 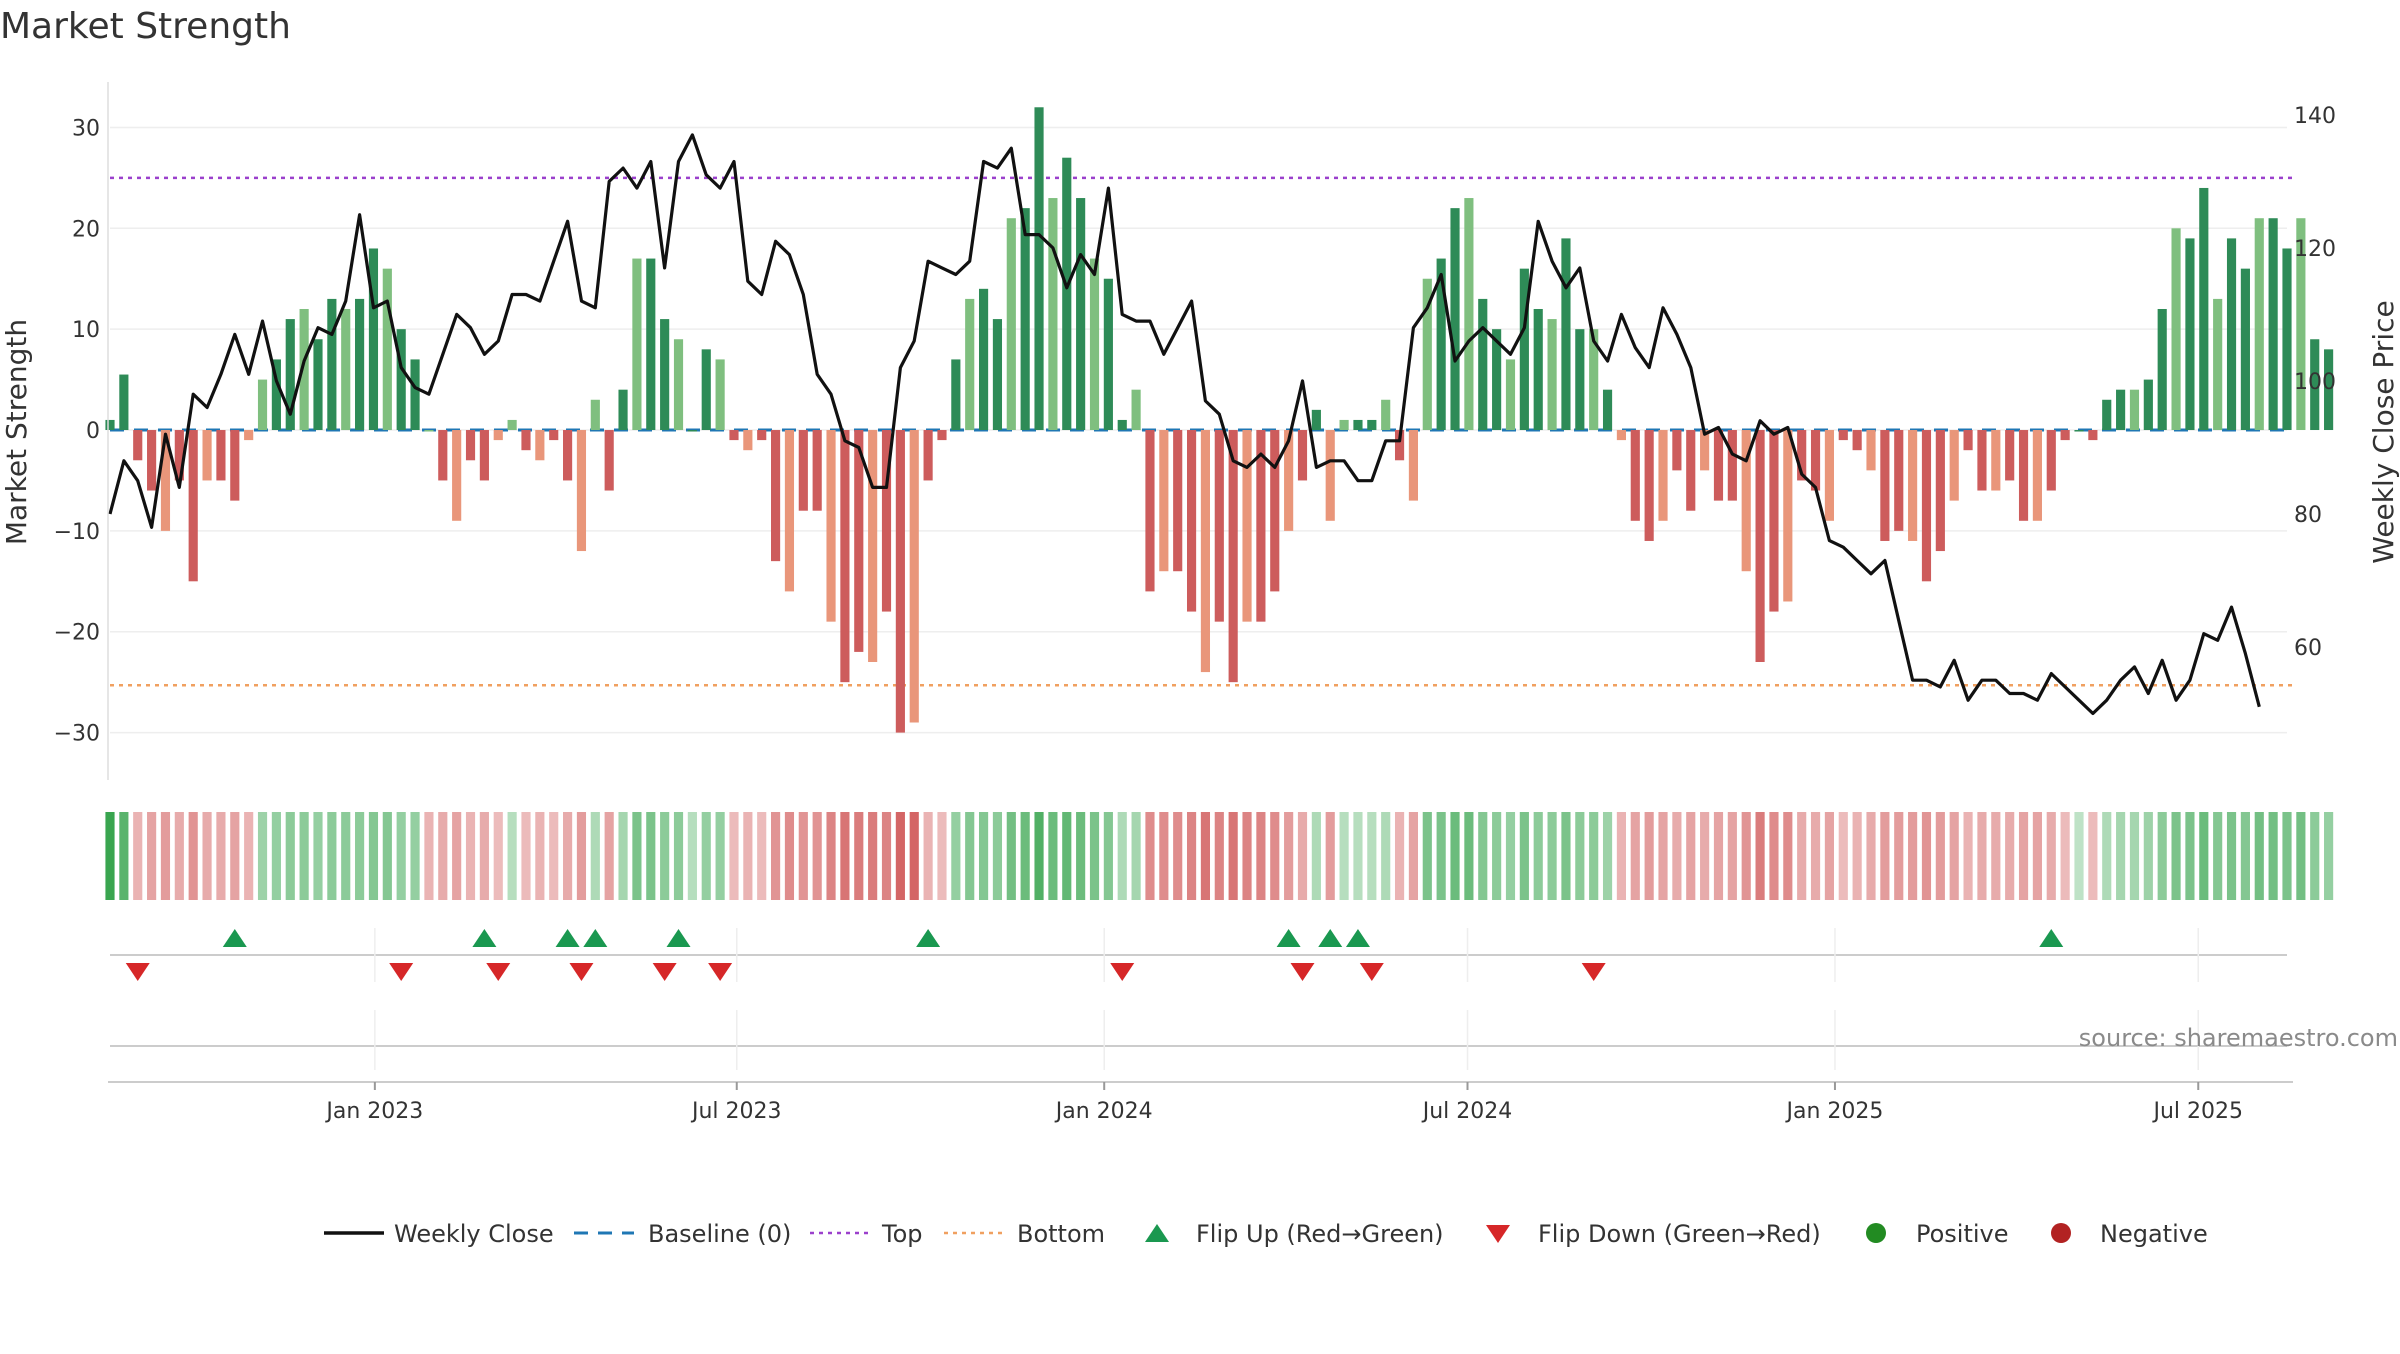 I want to click on y-left-tick-label: 0, so click(x=93, y=431).